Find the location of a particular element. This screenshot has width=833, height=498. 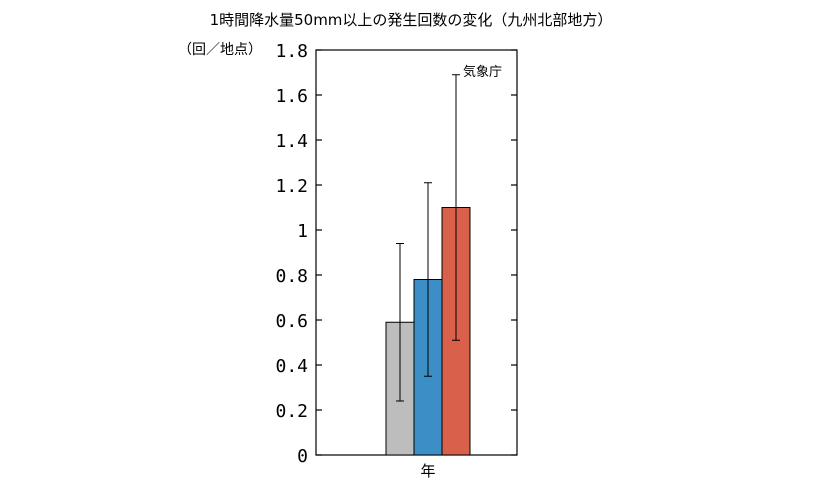

y-tick-label: 0.8 is located at coordinates (291, 276).